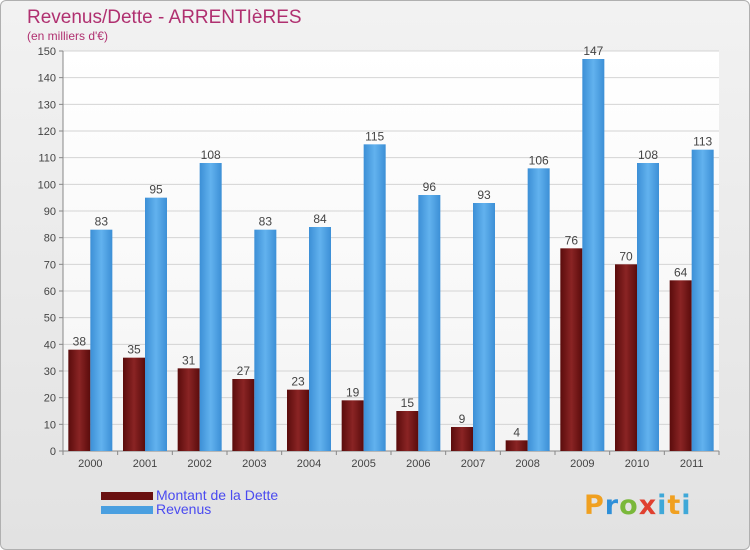 The image size is (750, 550). Describe the element at coordinates (484, 195) in the screenshot. I see `data-label-revenus: 93` at that location.